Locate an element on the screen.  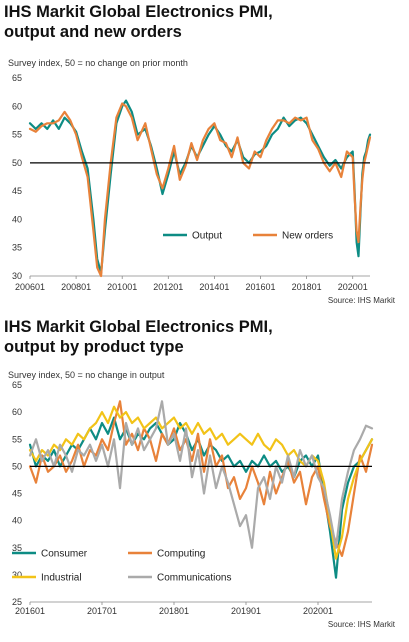
x-tick-label: 201901 is located at coordinates (246, 611).